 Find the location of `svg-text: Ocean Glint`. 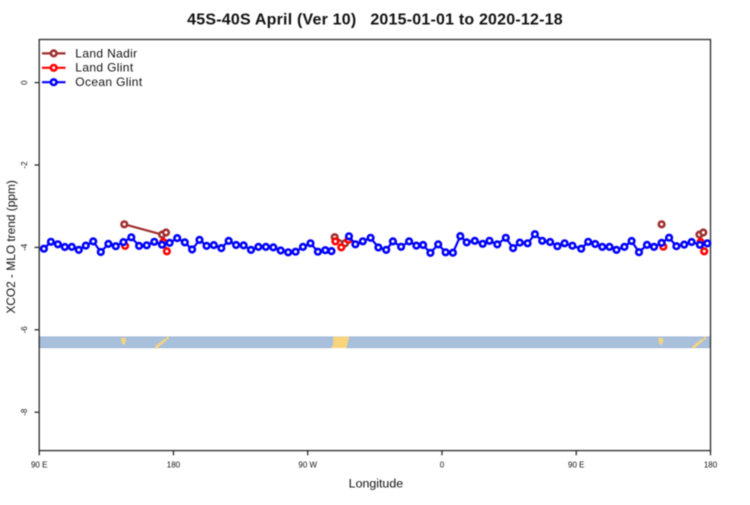

svg-text: Ocean Glint is located at coordinates (109, 82).